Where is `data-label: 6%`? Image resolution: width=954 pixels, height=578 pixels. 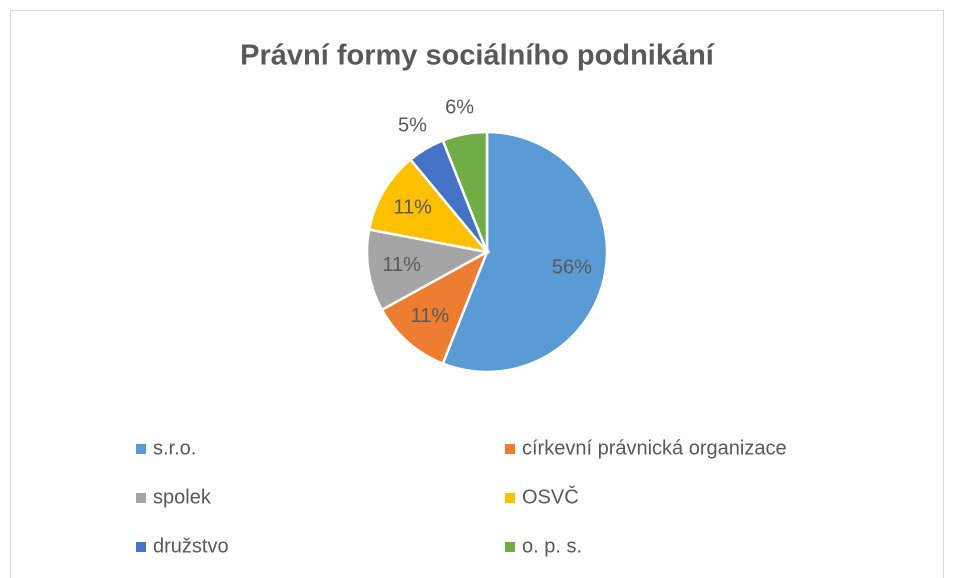 data-label: 6% is located at coordinates (459, 107).